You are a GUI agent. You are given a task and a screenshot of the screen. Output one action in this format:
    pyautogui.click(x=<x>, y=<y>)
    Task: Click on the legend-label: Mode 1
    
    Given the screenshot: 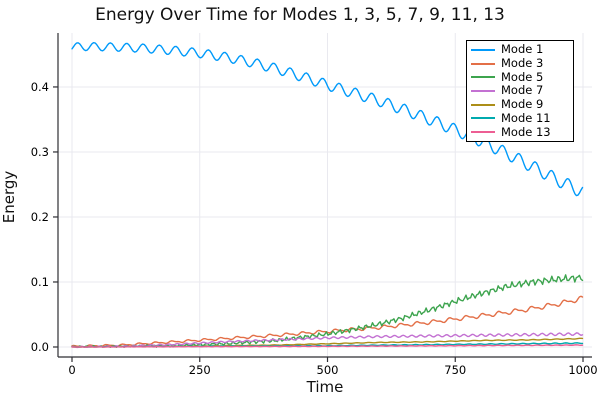 What is the action you would take?
    pyautogui.click(x=522, y=49)
    